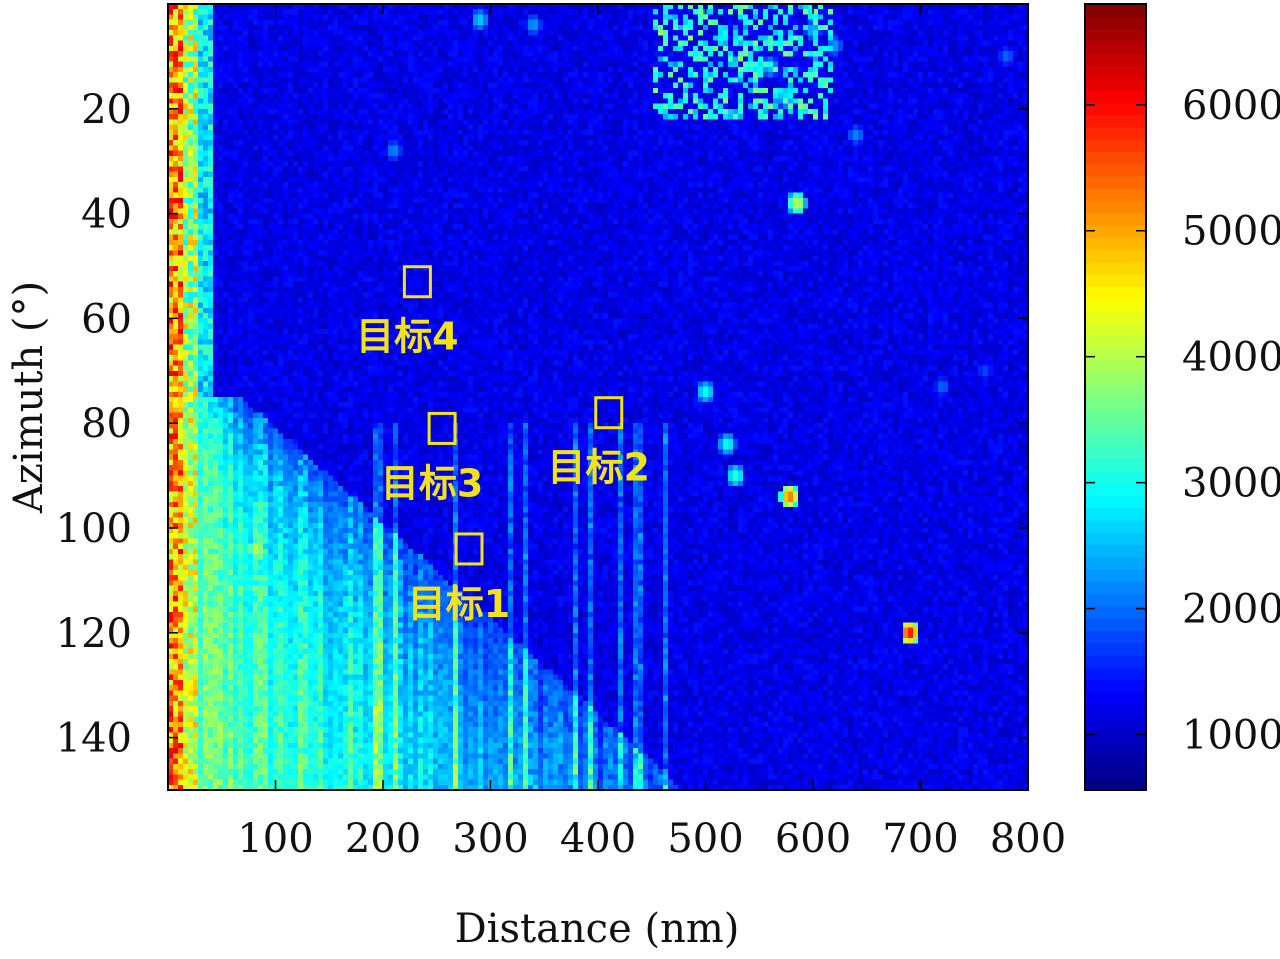  I want to click on y-axis-label: Azimuth (°), so click(29, 397).